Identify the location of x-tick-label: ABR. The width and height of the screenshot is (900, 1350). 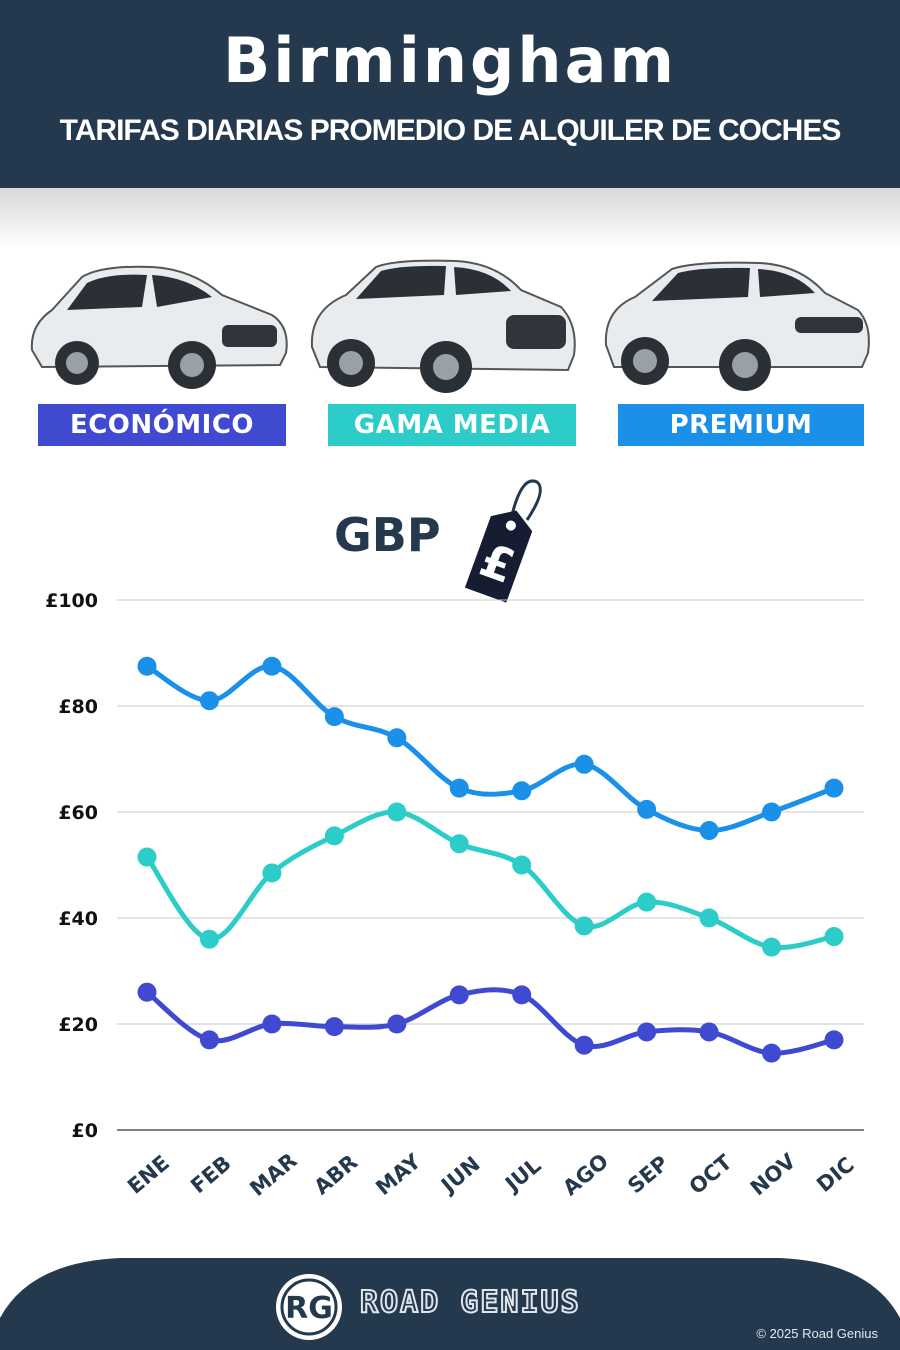
(336, 1175).